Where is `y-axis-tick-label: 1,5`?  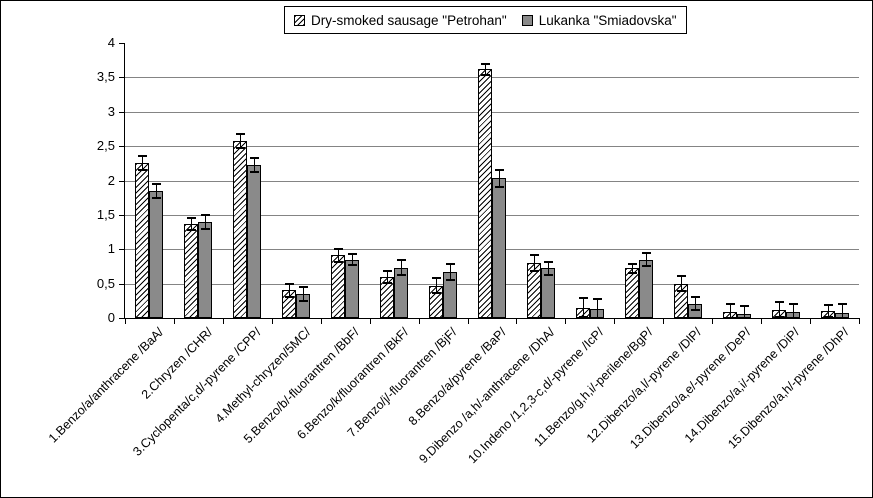 y-axis-tick-label: 1,5 is located at coordinates (105, 214).